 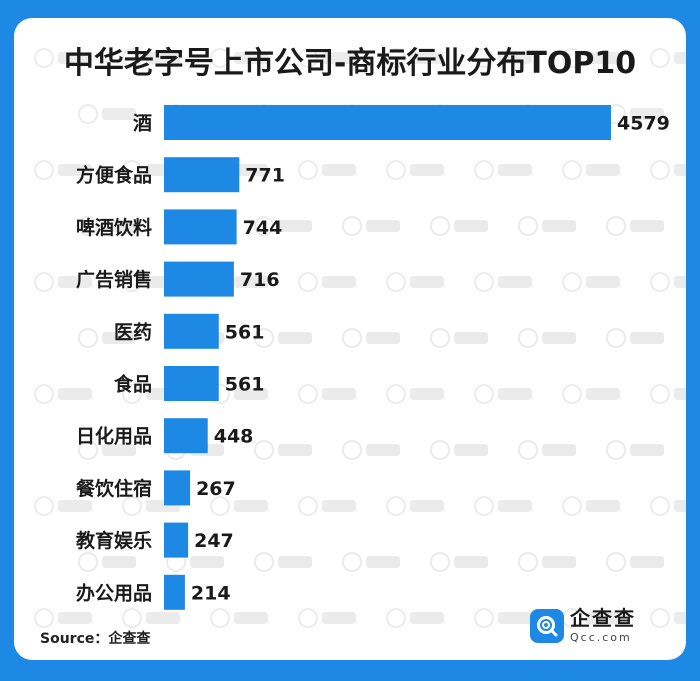 What do you see at coordinates (260, 280) in the screenshot?
I see `value-label: 716` at bounding box center [260, 280].